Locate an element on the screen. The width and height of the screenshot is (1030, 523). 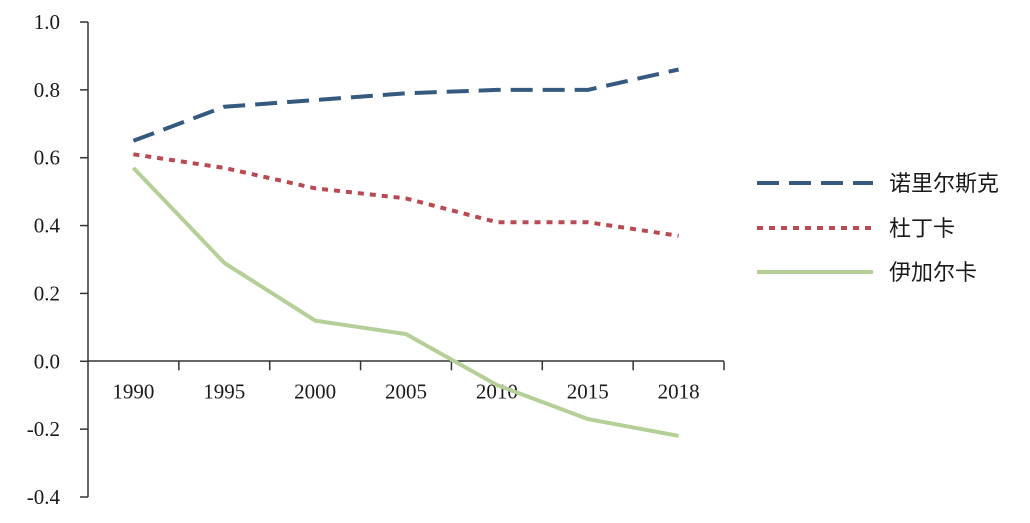
x-tick-label: 2018 is located at coordinates (679, 391).